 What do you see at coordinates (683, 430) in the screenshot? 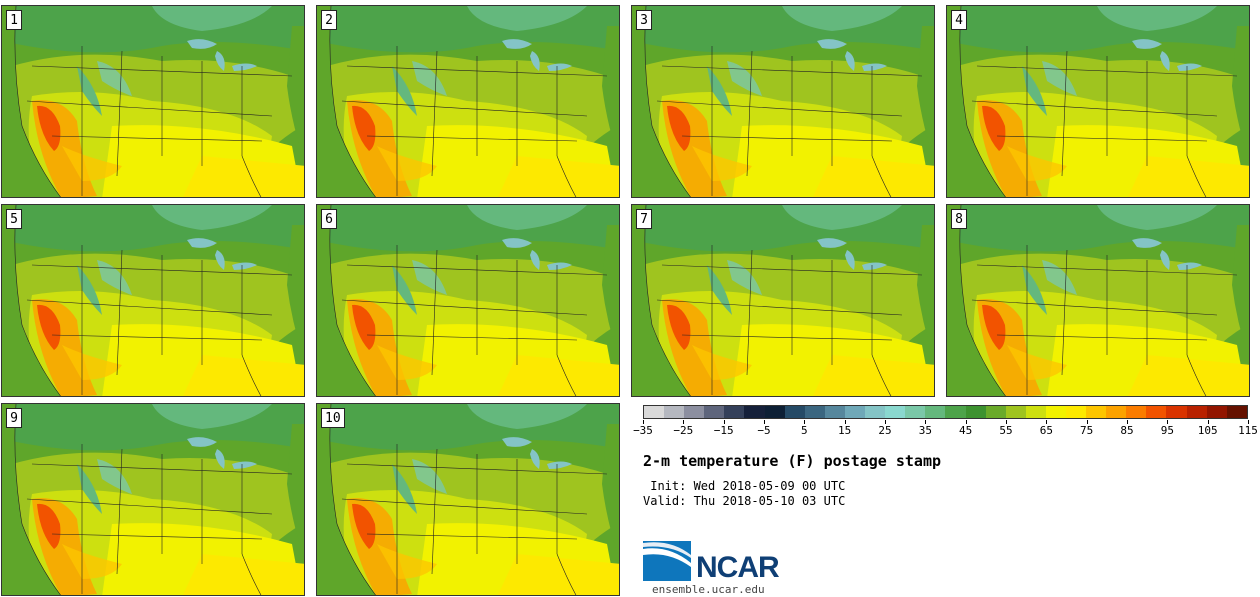
I see `colorbar-tick-label: −25` at bounding box center [683, 430].